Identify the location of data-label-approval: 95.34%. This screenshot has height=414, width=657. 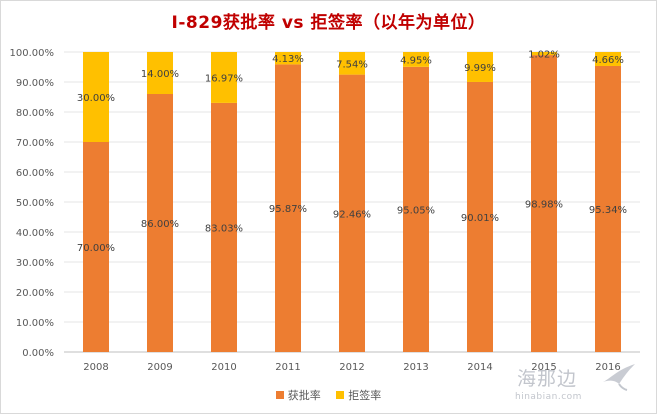
(608, 210).